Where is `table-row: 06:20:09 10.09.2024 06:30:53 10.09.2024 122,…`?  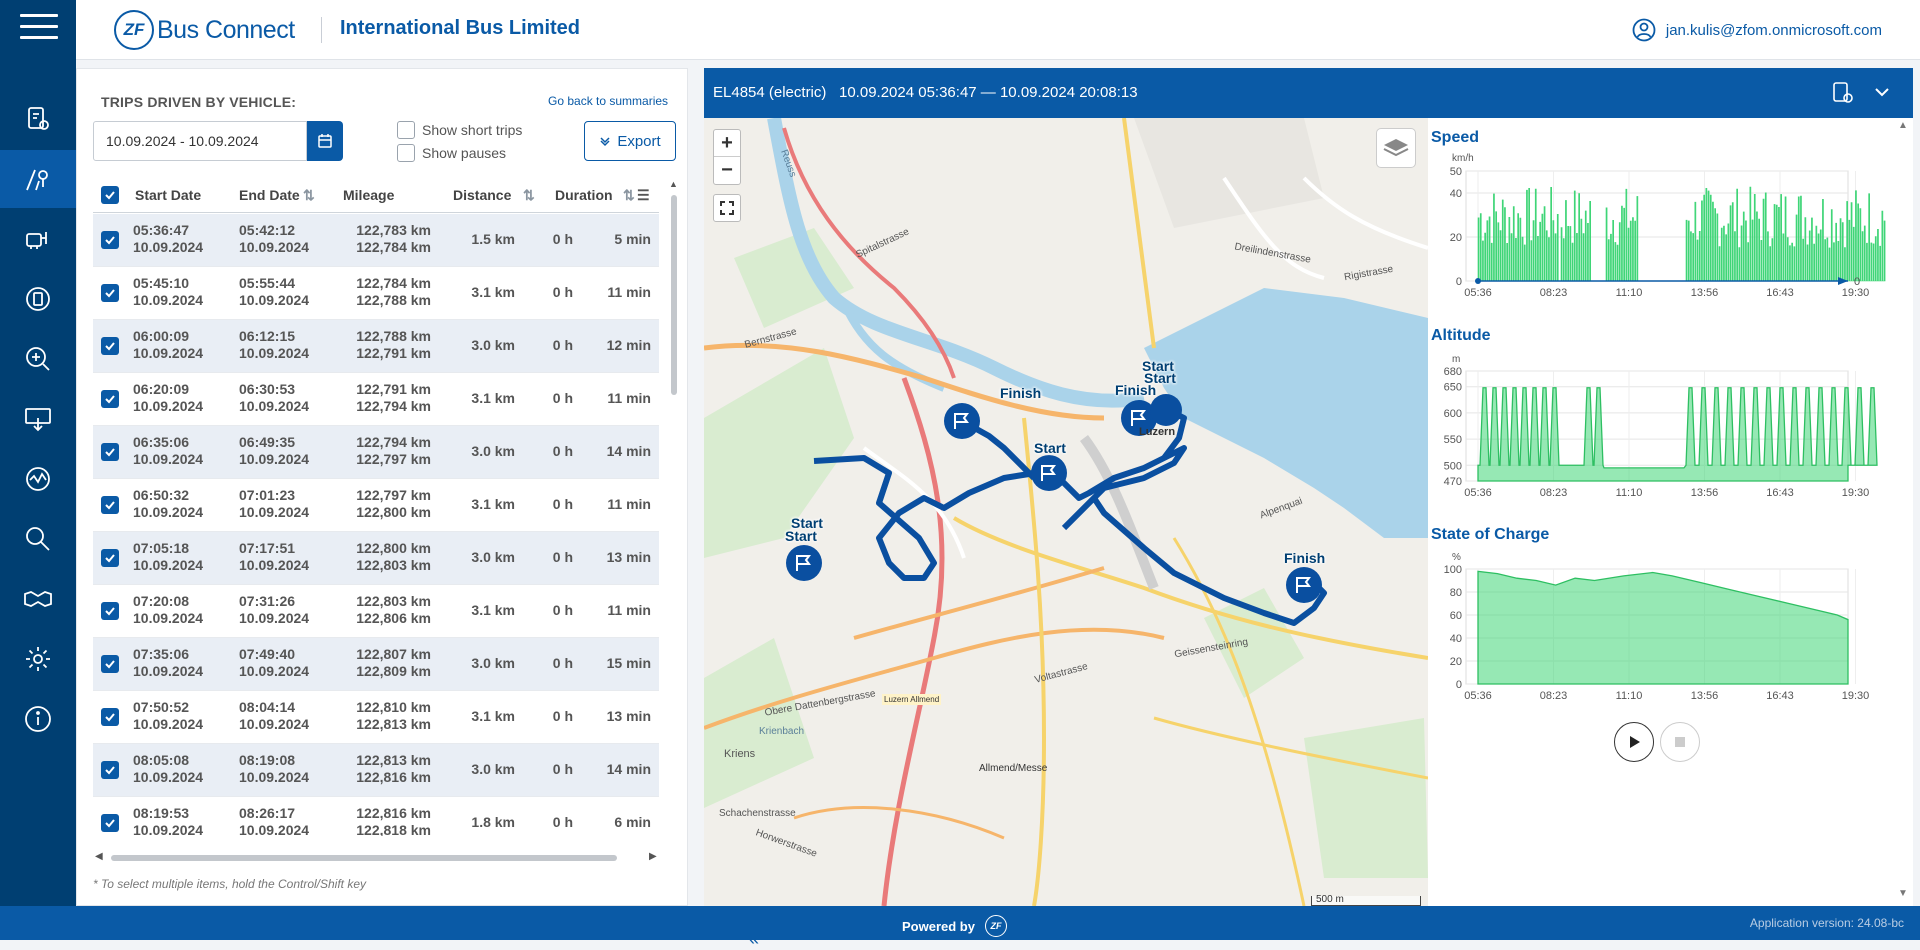 table-row: 06:20:09 10.09.2024 06:30:53 10.09.2024 122,… is located at coordinates (376, 399).